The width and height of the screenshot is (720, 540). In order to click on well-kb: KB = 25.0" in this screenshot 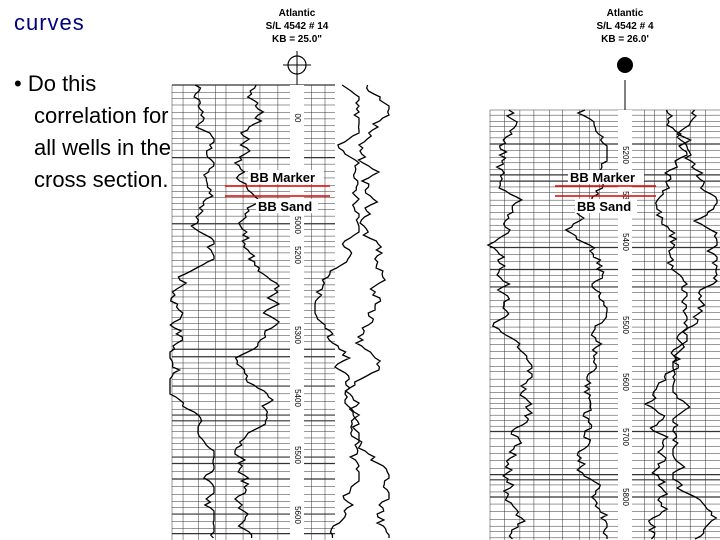, I will do `click(297, 39)`.